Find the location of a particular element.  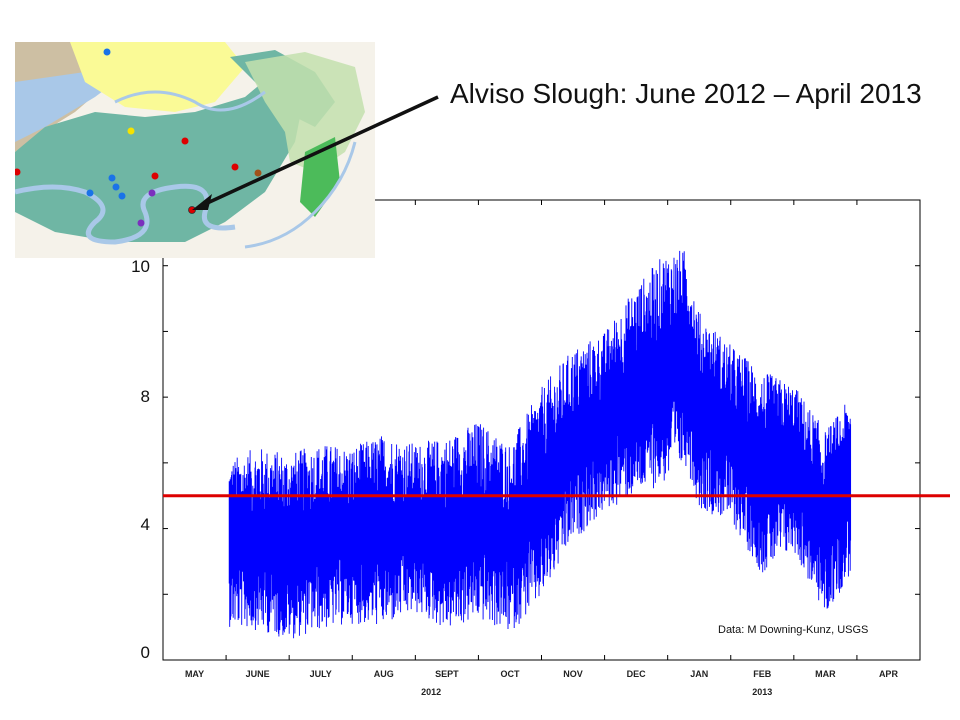

x-tick-label: SEPT is located at coordinates (447, 674).